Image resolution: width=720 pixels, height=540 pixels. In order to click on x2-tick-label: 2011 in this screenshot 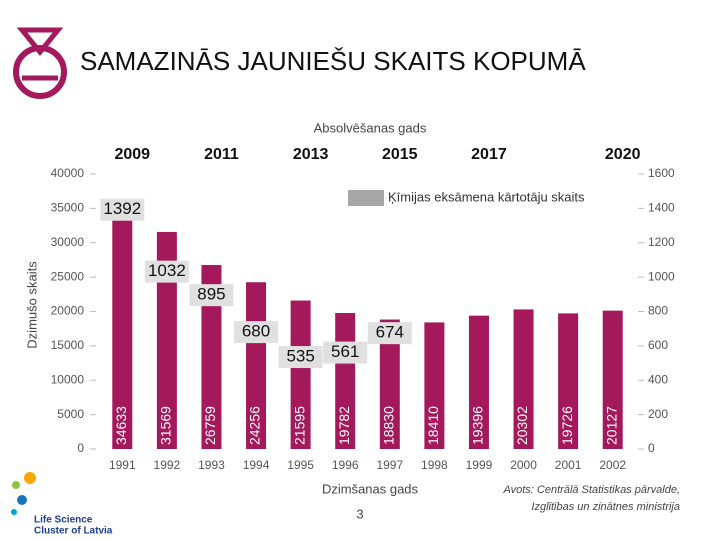, I will do `click(221, 154)`.